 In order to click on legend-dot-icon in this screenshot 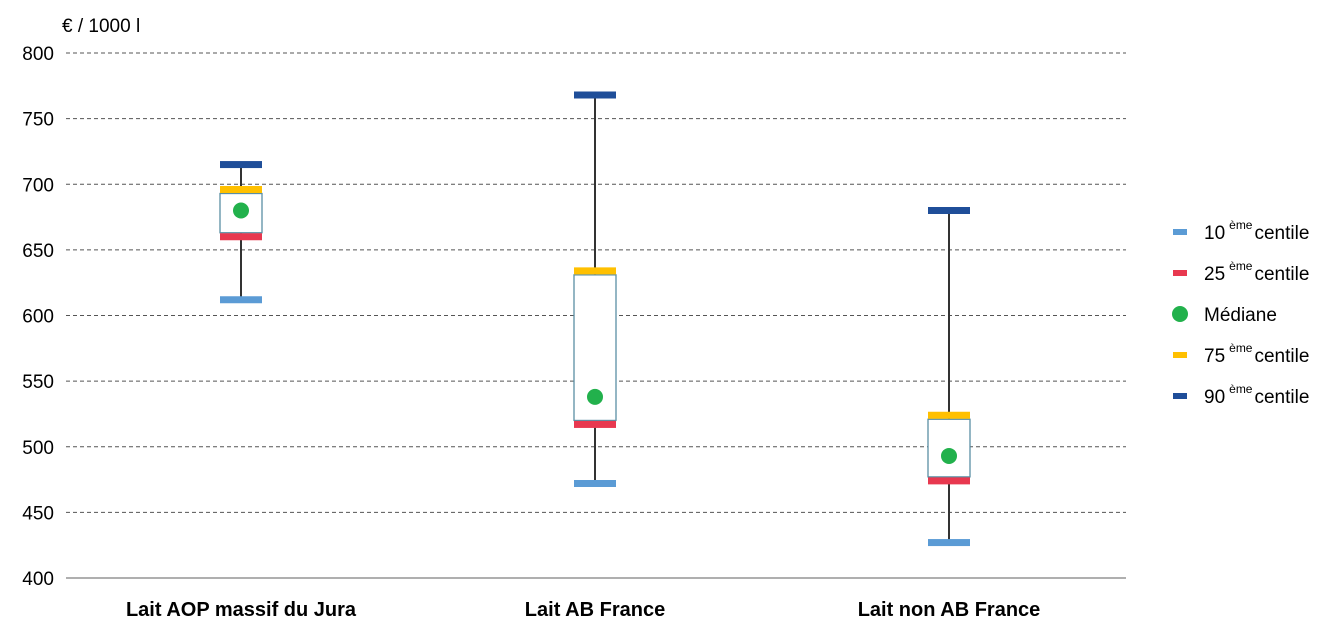, I will do `click(1180, 314)`.